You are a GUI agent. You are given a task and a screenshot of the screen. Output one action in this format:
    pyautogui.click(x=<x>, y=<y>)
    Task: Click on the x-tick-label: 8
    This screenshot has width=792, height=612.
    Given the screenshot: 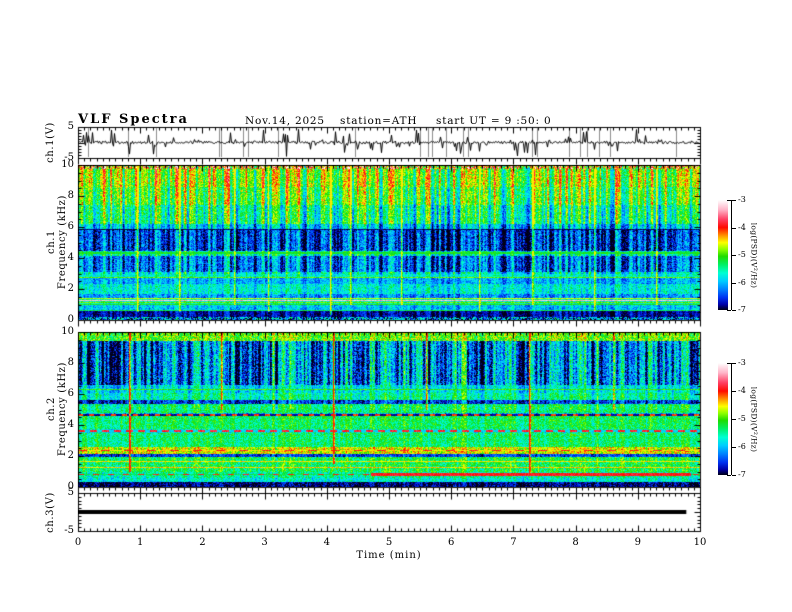 What is the action you would take?
    pyautogui.click(x=575, y=542)
    